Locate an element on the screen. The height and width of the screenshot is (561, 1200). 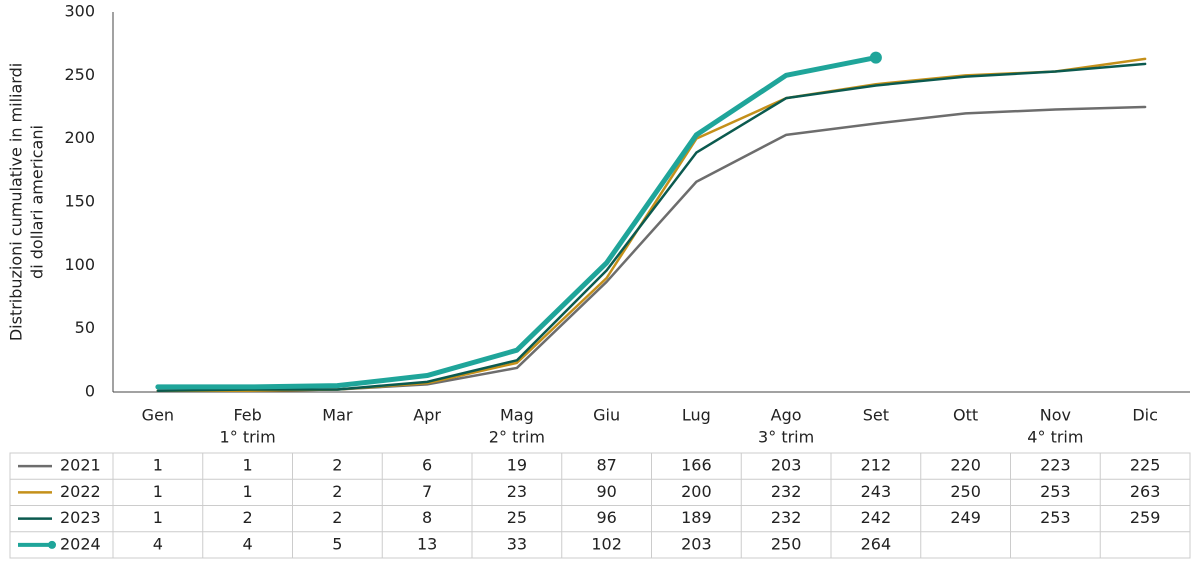
table-cell: 13 is located at coordinates (427, 543).